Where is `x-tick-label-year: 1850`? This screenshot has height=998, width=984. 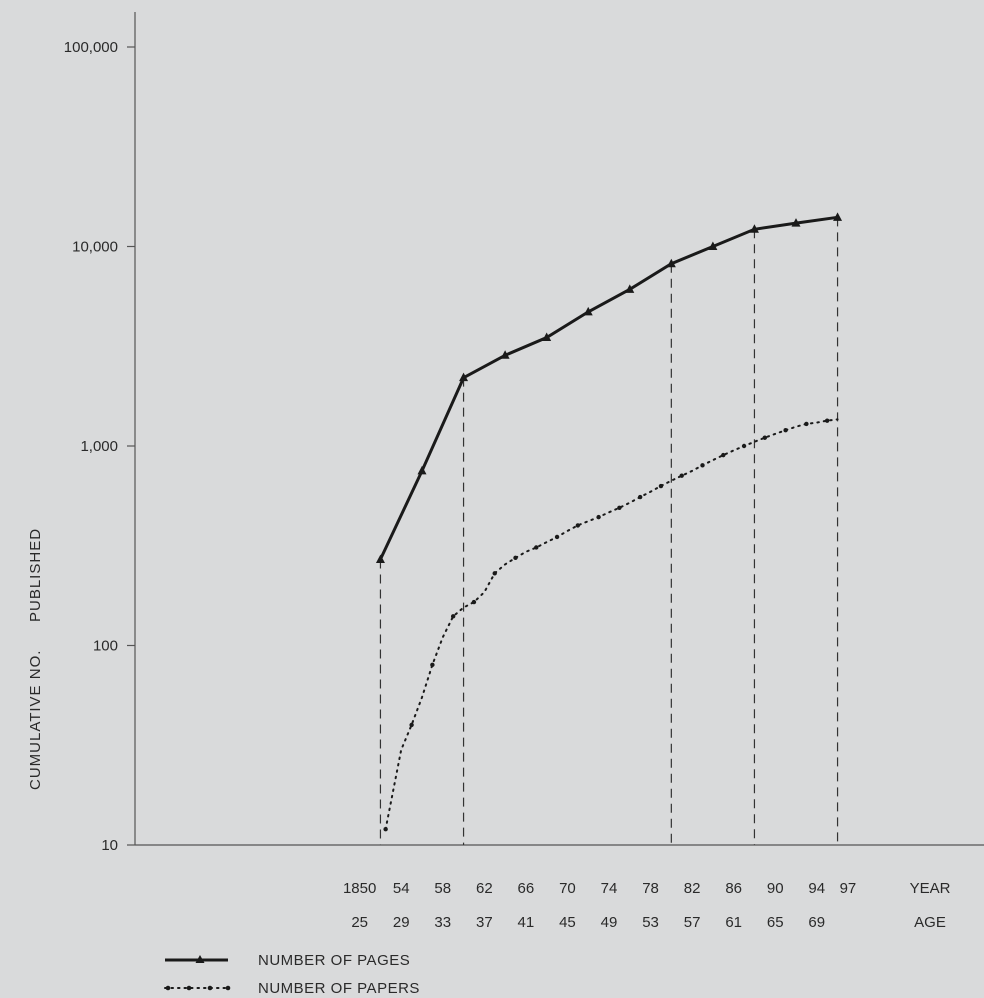
x-tick-label-year: 1850 is located at coordinates (359, 888).